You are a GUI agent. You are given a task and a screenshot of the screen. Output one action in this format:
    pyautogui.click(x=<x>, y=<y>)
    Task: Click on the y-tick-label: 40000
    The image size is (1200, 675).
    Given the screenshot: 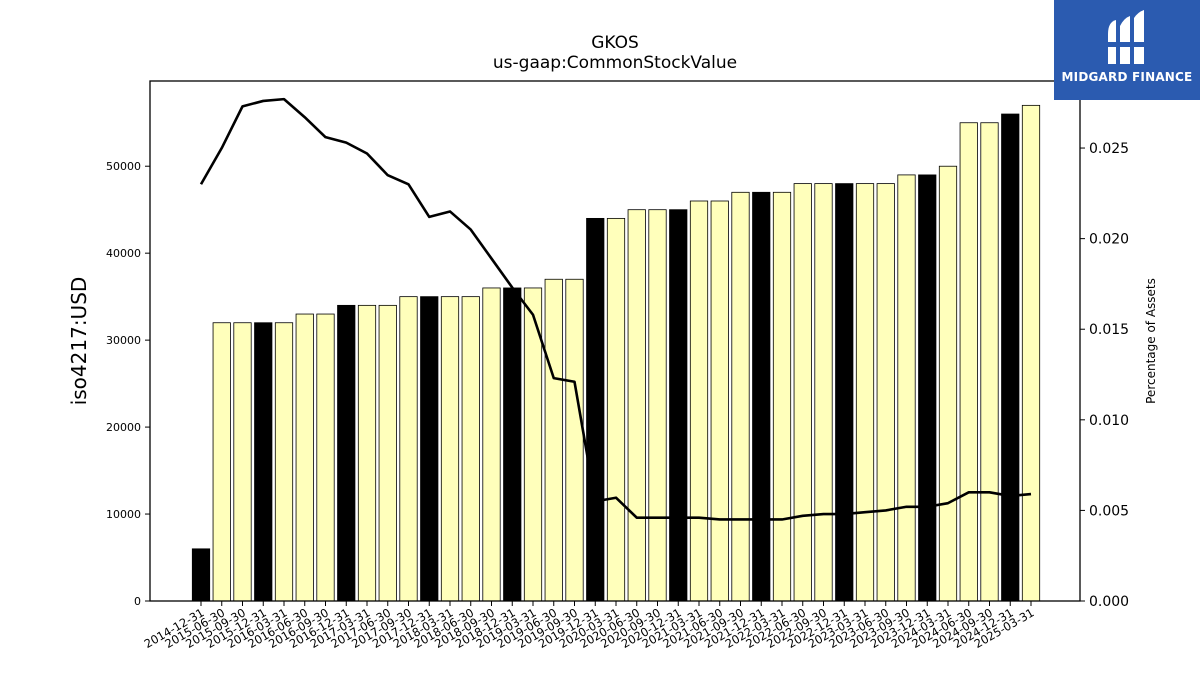 What is the action you would take?
    pyautogui.click(x=123, y=253)
    